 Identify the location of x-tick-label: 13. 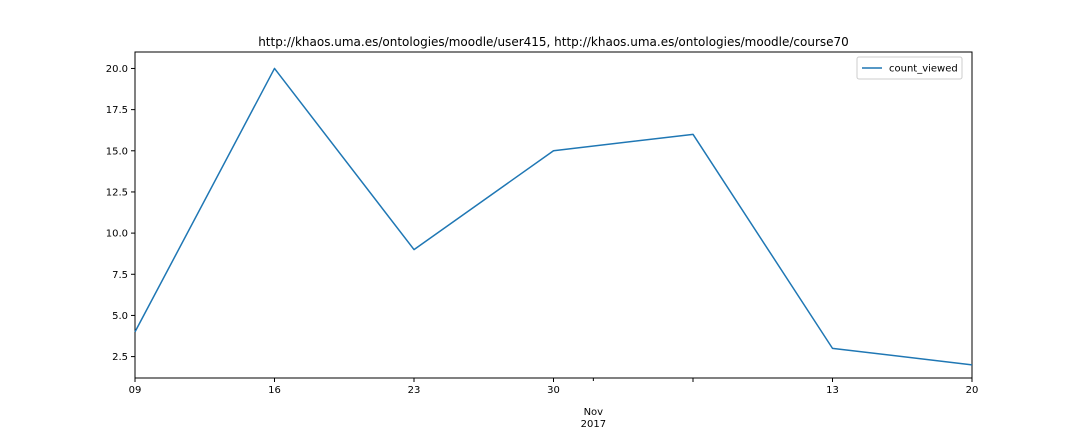
(832, 390).